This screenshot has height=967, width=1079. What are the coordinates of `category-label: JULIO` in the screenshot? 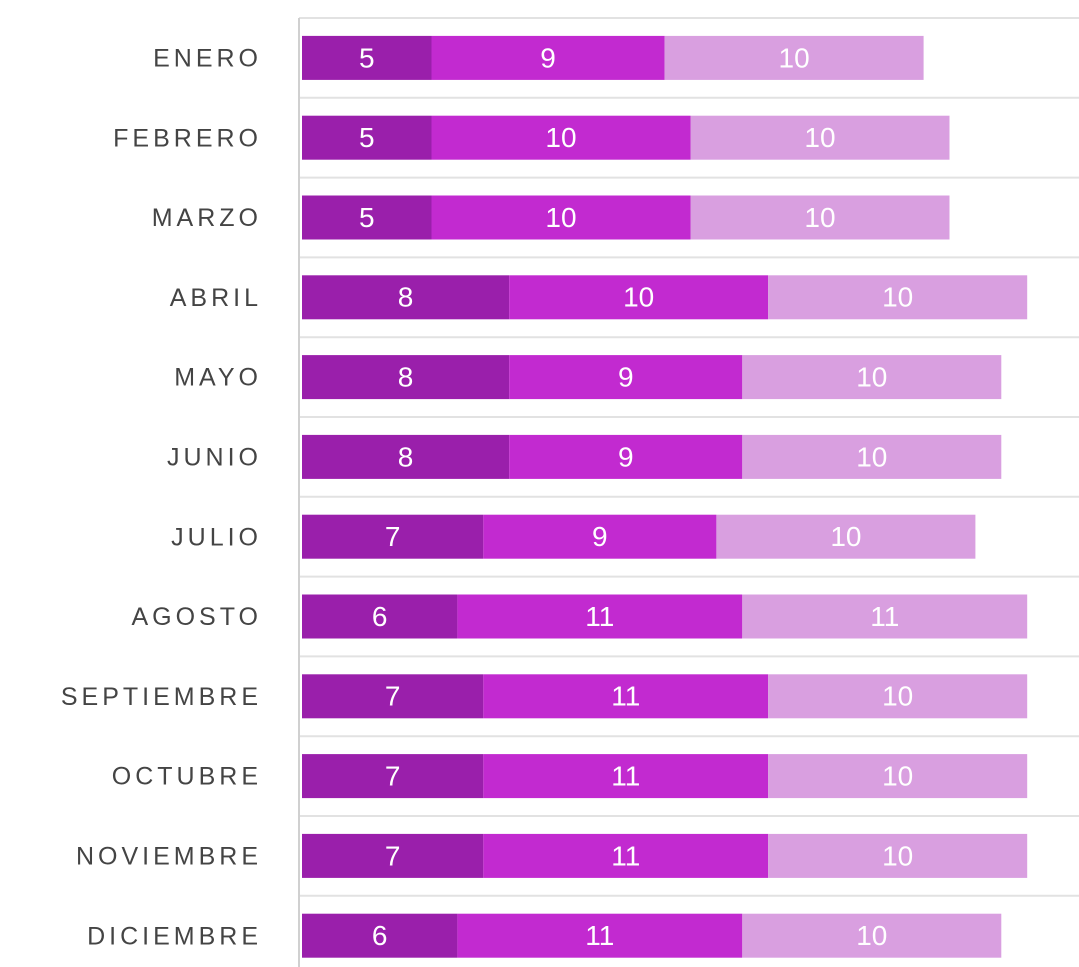 It's located at (216, 537).